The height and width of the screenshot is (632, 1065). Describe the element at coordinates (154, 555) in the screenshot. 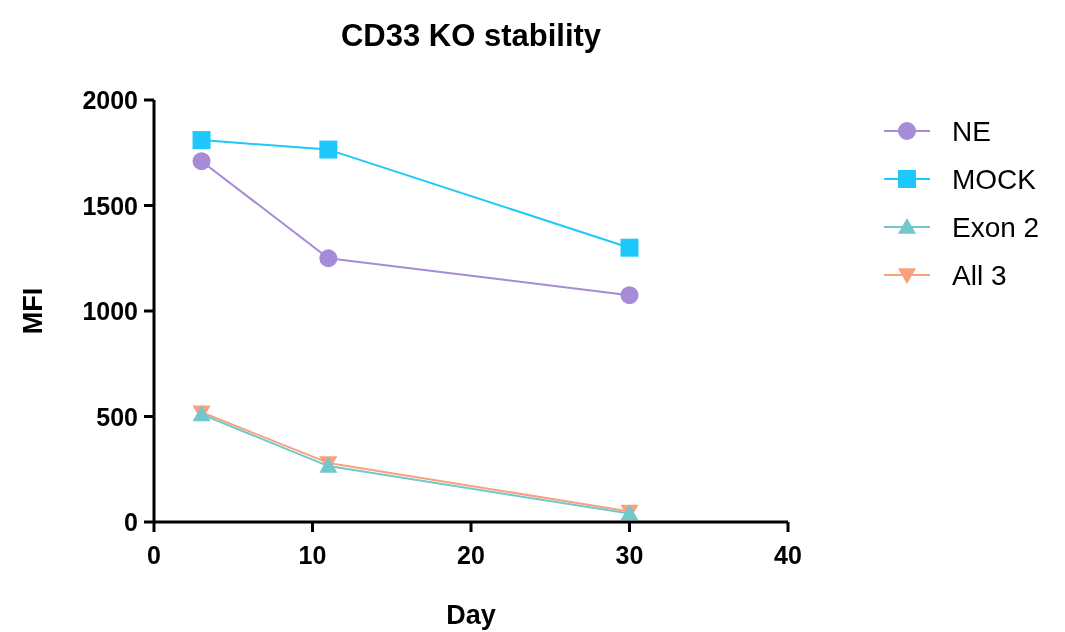

I see `x-tick-label: 0` at that location.